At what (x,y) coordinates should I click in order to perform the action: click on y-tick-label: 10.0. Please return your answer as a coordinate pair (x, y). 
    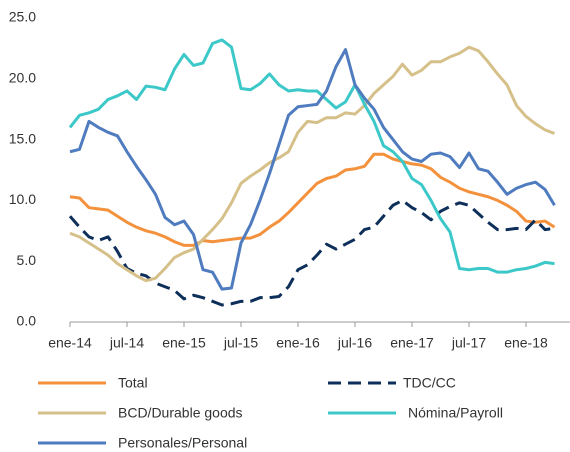
    Looking at the image, I should click on (22, 199).